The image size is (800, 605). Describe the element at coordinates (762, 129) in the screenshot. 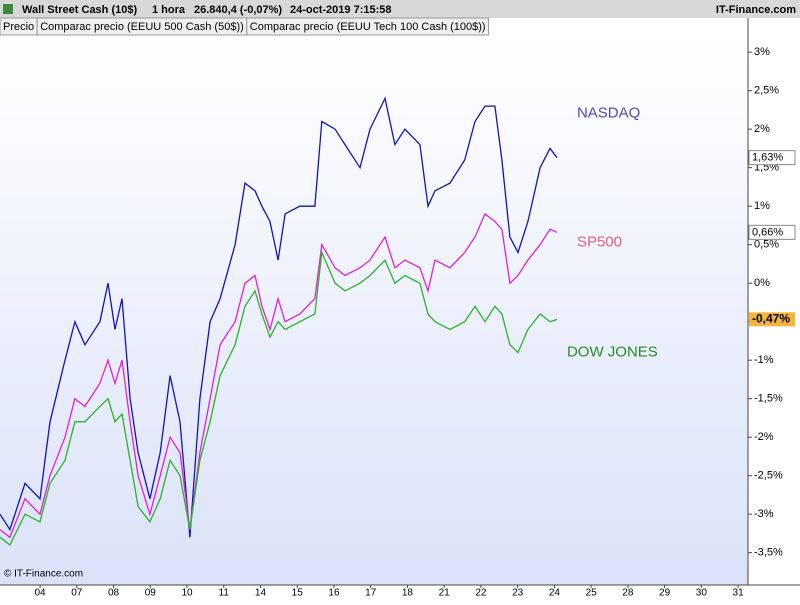

I see `y-tick-label: 2%` at that location.